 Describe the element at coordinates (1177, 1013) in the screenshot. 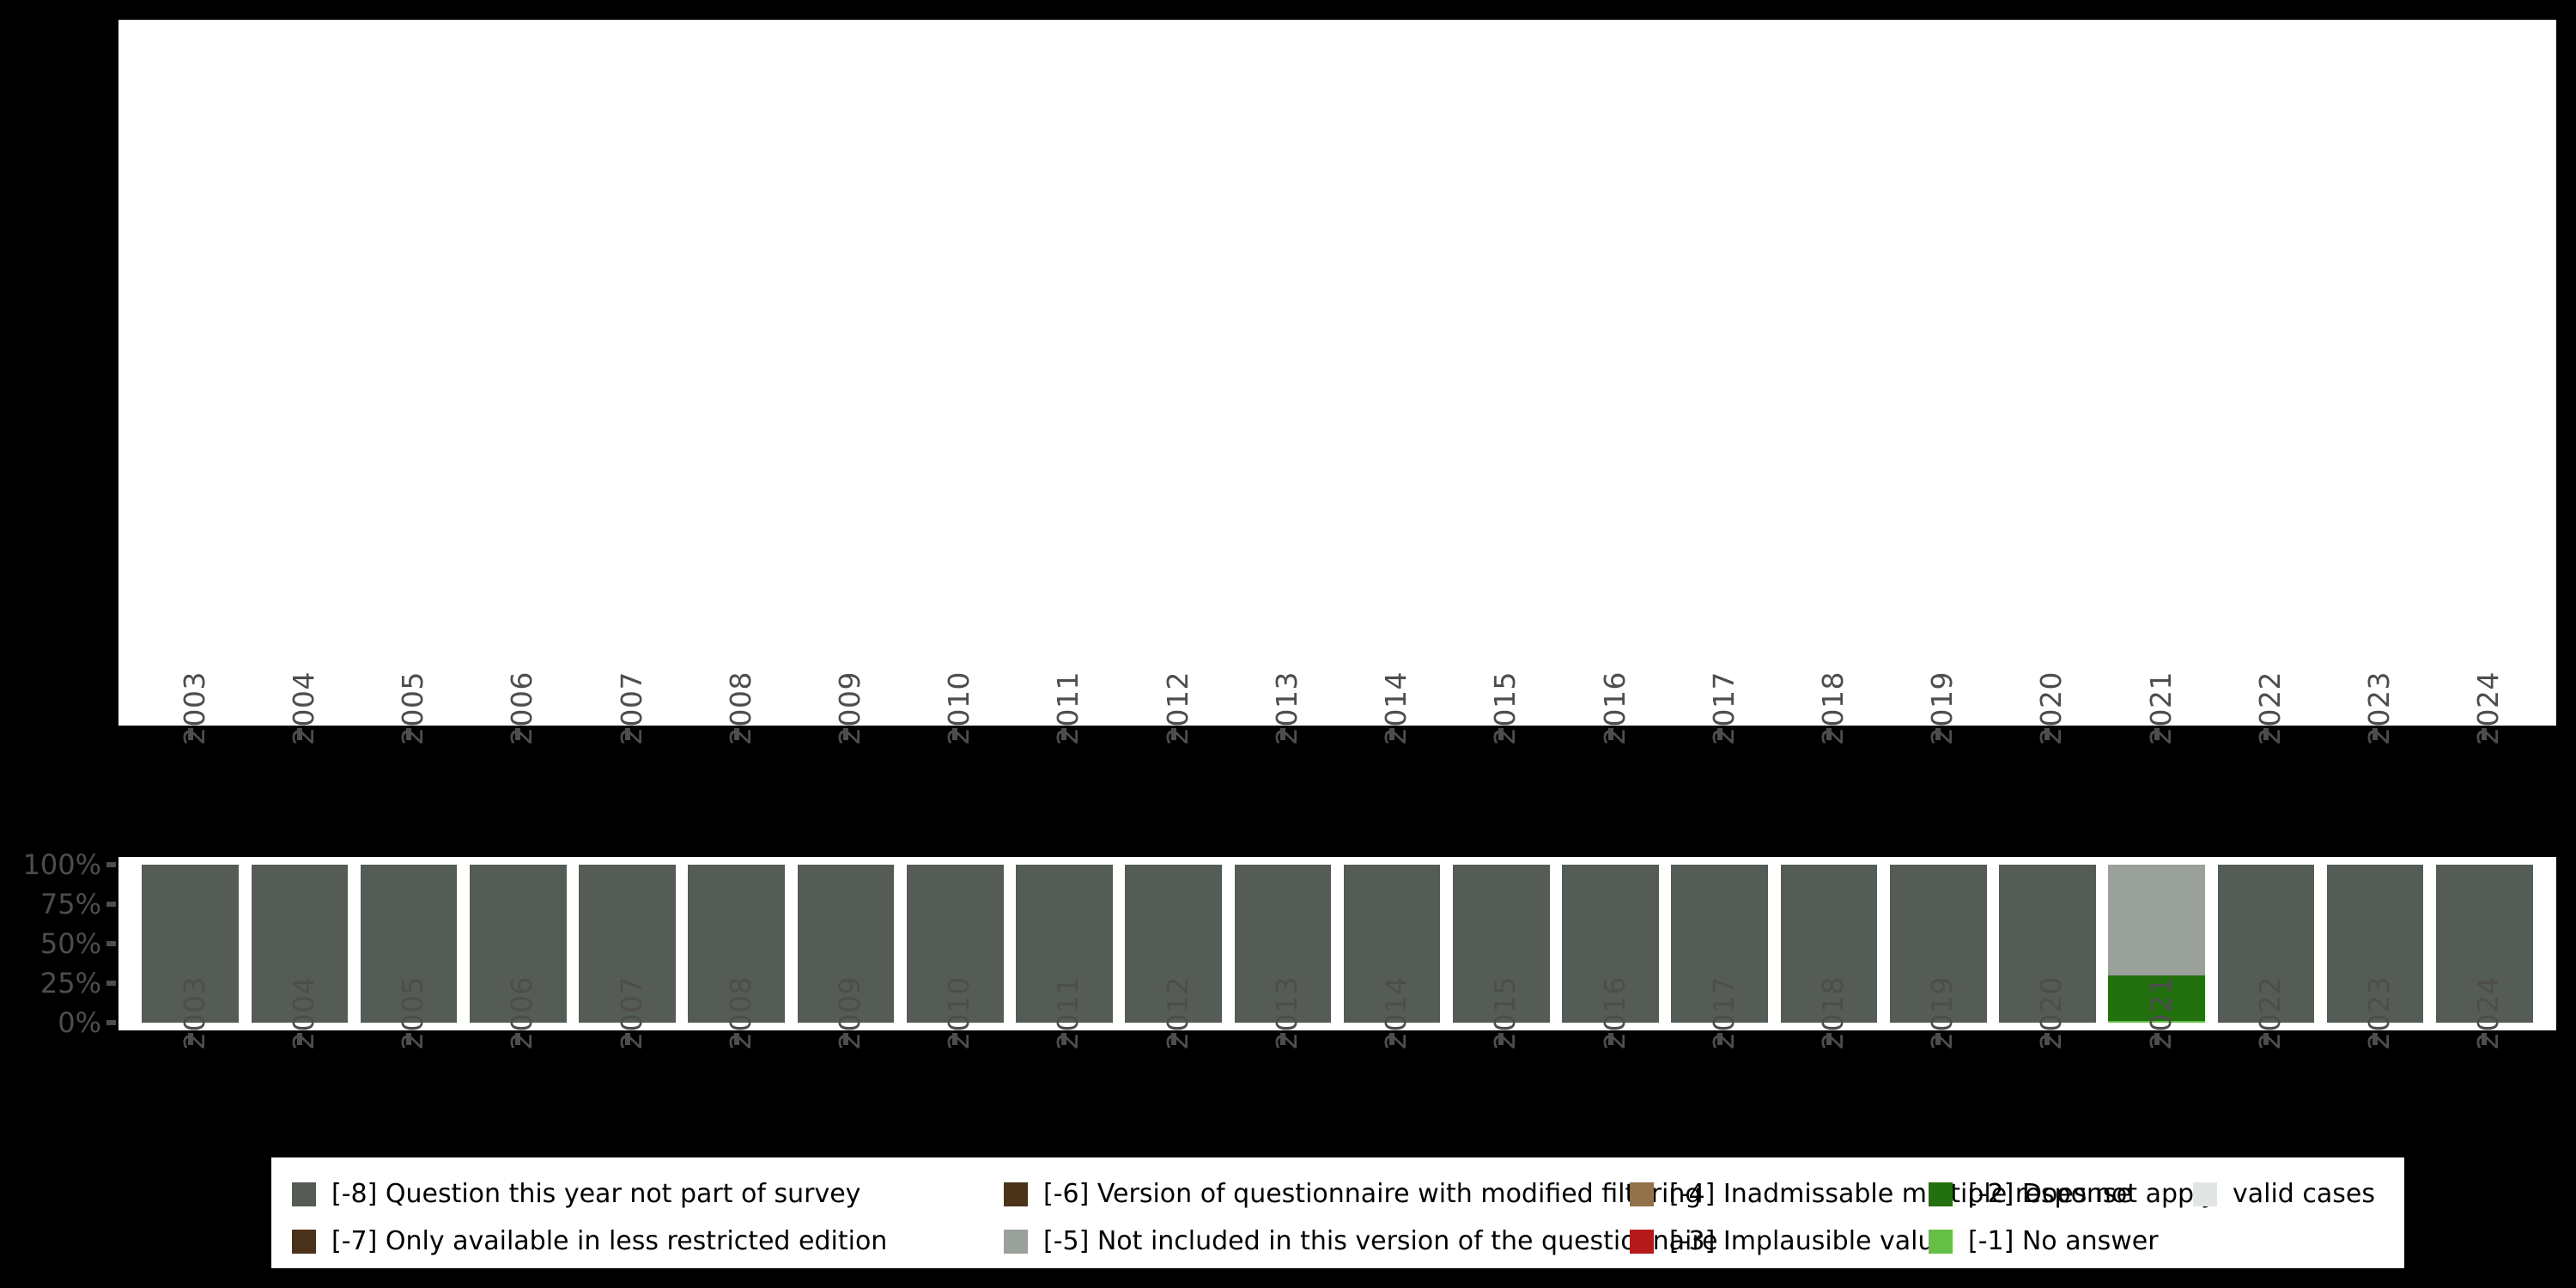

I see `x-tick-label: 2012` at that location.